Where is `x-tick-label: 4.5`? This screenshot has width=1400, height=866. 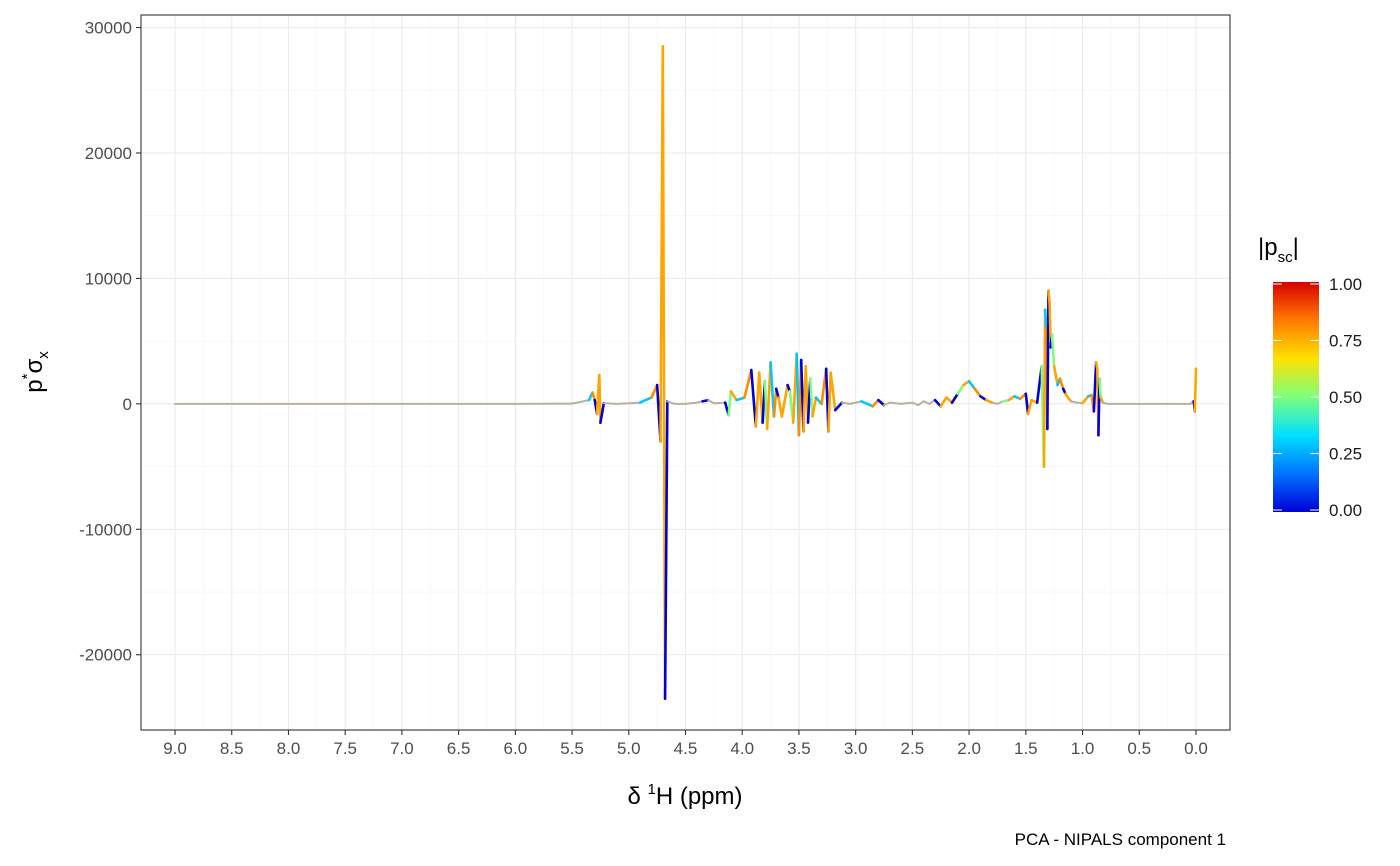 x-tick-label: 4.5 is located at coordinates (686, 748).